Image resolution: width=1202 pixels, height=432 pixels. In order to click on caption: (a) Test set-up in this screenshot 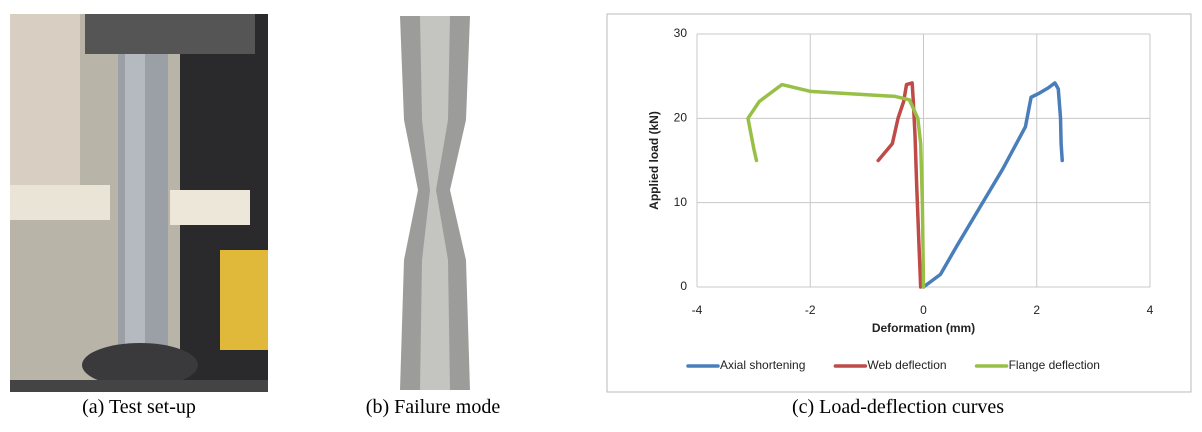, I will do `click(139, 407)`.